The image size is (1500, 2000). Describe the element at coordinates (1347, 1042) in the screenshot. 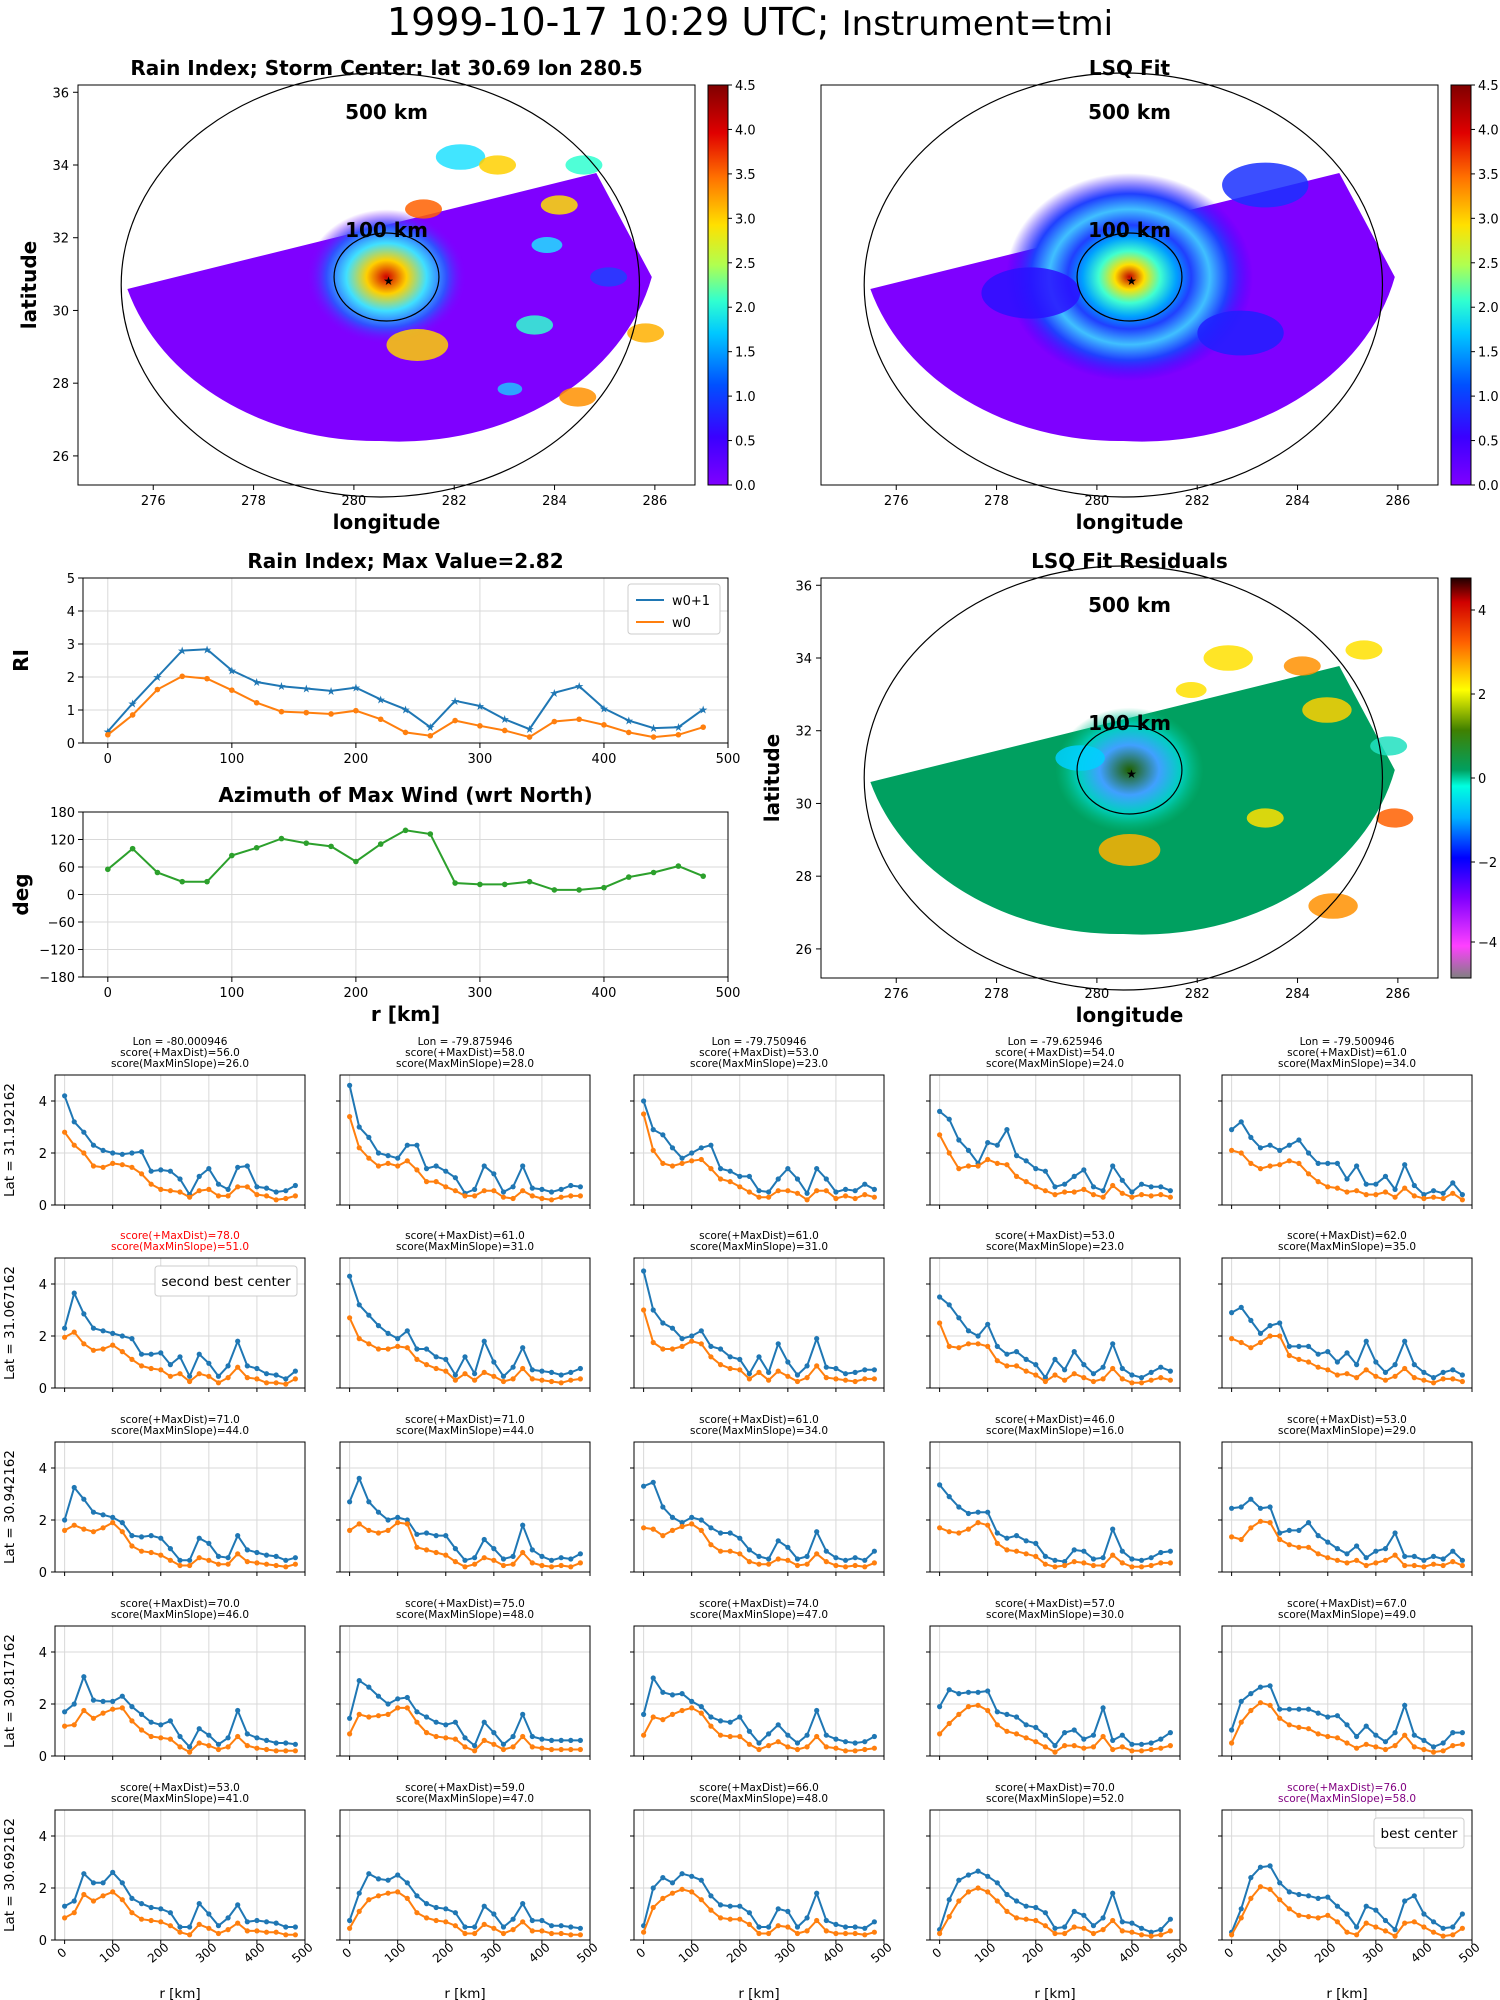

I see `panel-lon-label: Lon = -79.500946` at that location.